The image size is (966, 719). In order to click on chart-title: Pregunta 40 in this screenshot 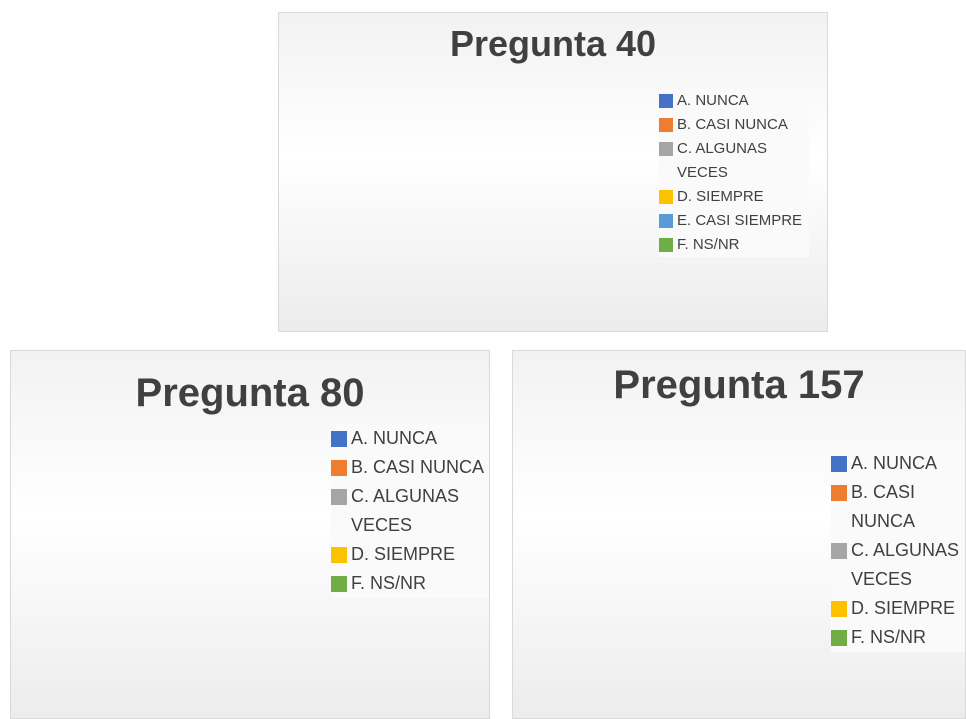, I will do `click(553, 43)`.